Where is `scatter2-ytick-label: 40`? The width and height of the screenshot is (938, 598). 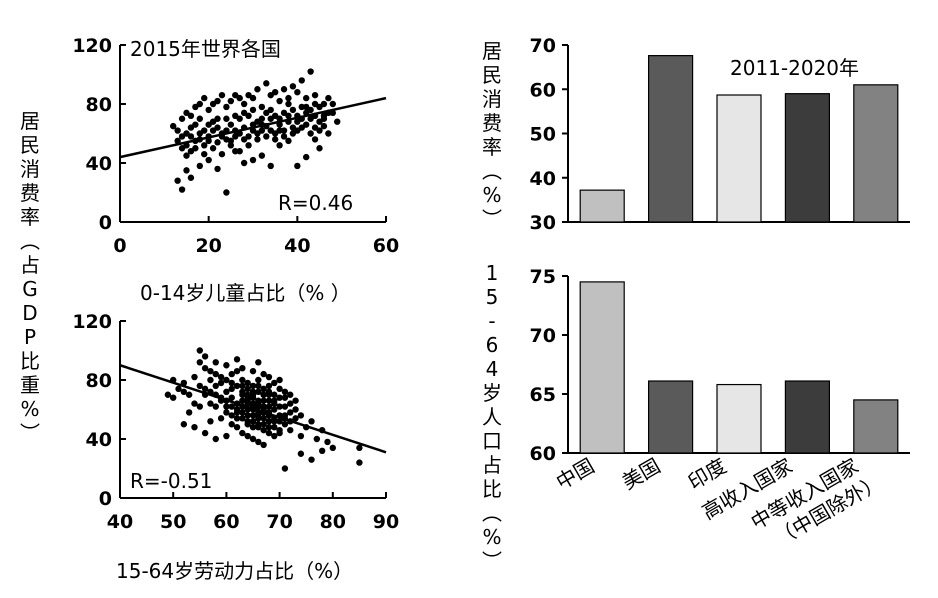
scatter2-ytick-label: 40 is located at coordinates (99, 440).